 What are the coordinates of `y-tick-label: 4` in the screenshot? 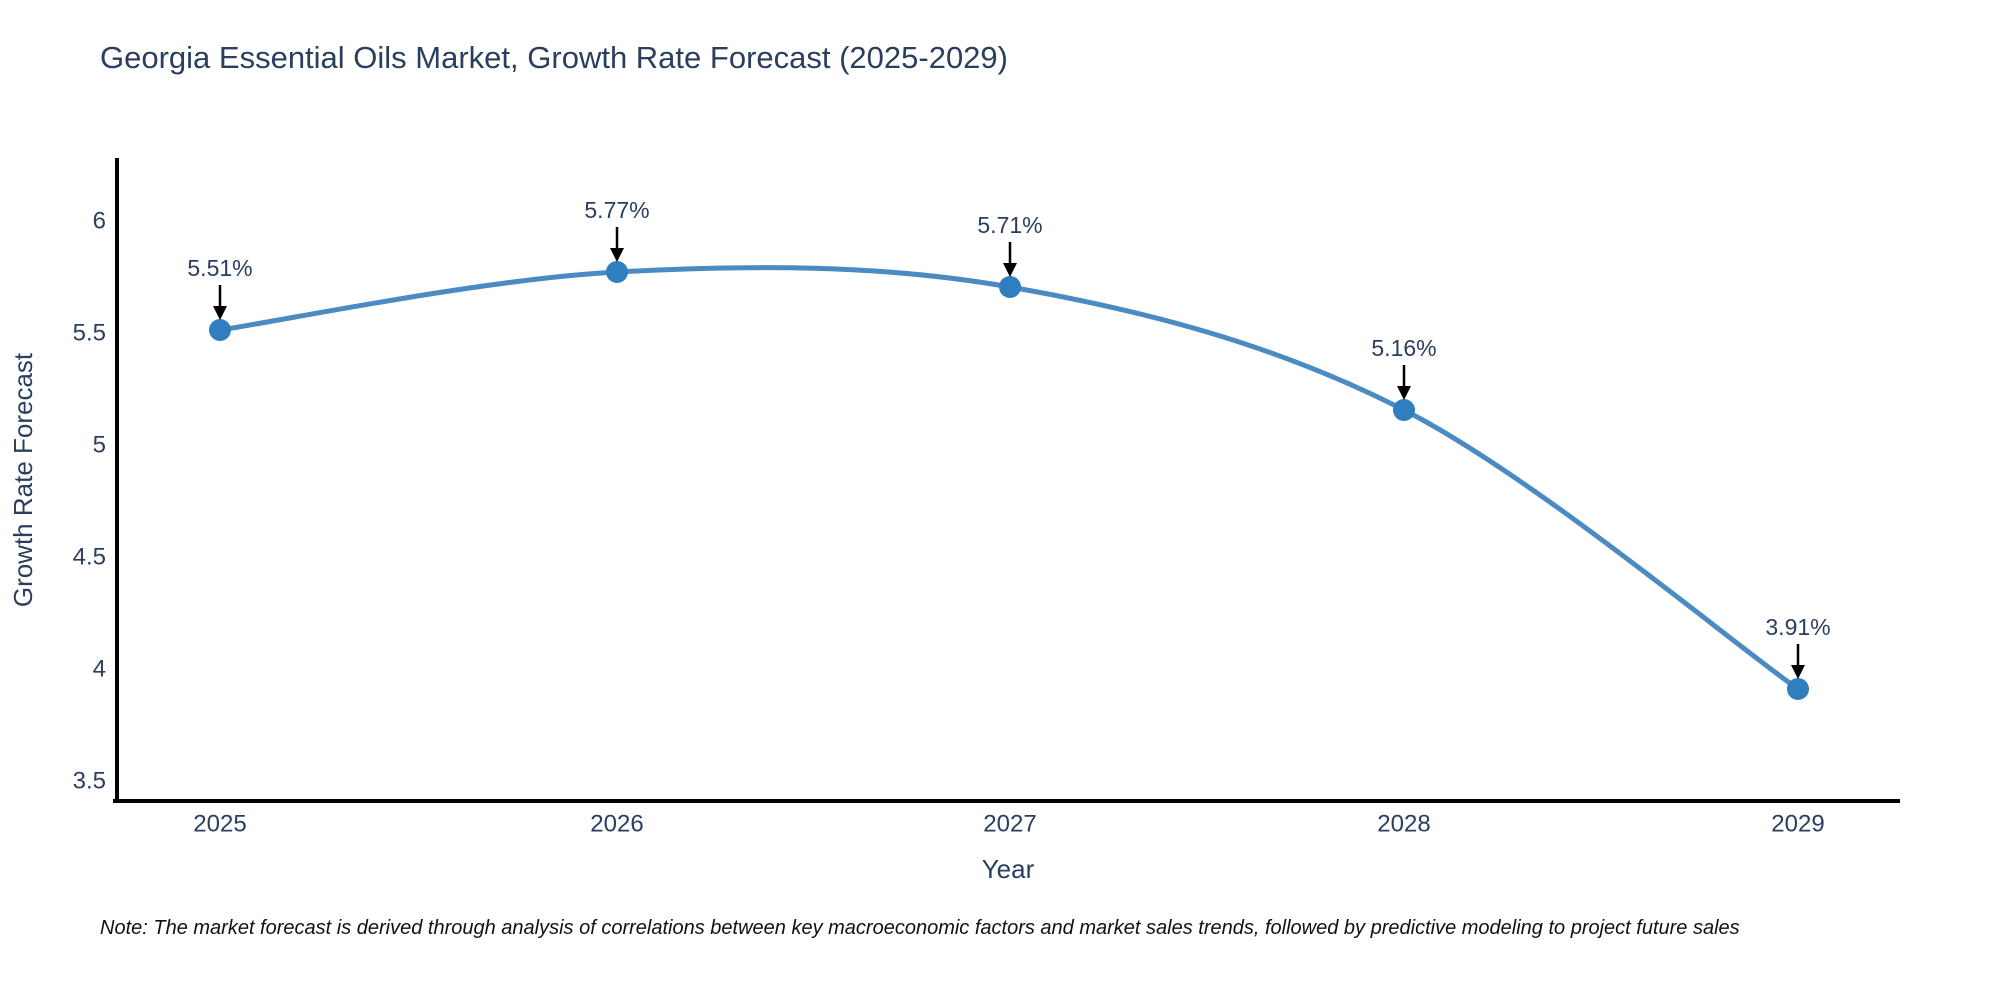 It's located at (99, 669).